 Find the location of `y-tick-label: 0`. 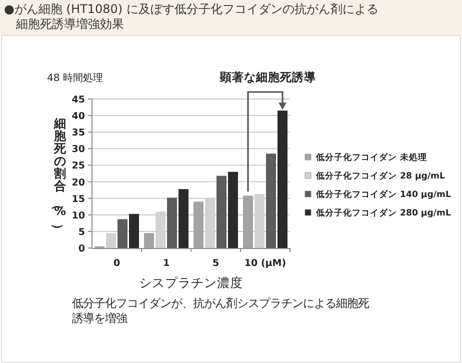

y-tick-label: 0 is located at coordinates (82, 249).